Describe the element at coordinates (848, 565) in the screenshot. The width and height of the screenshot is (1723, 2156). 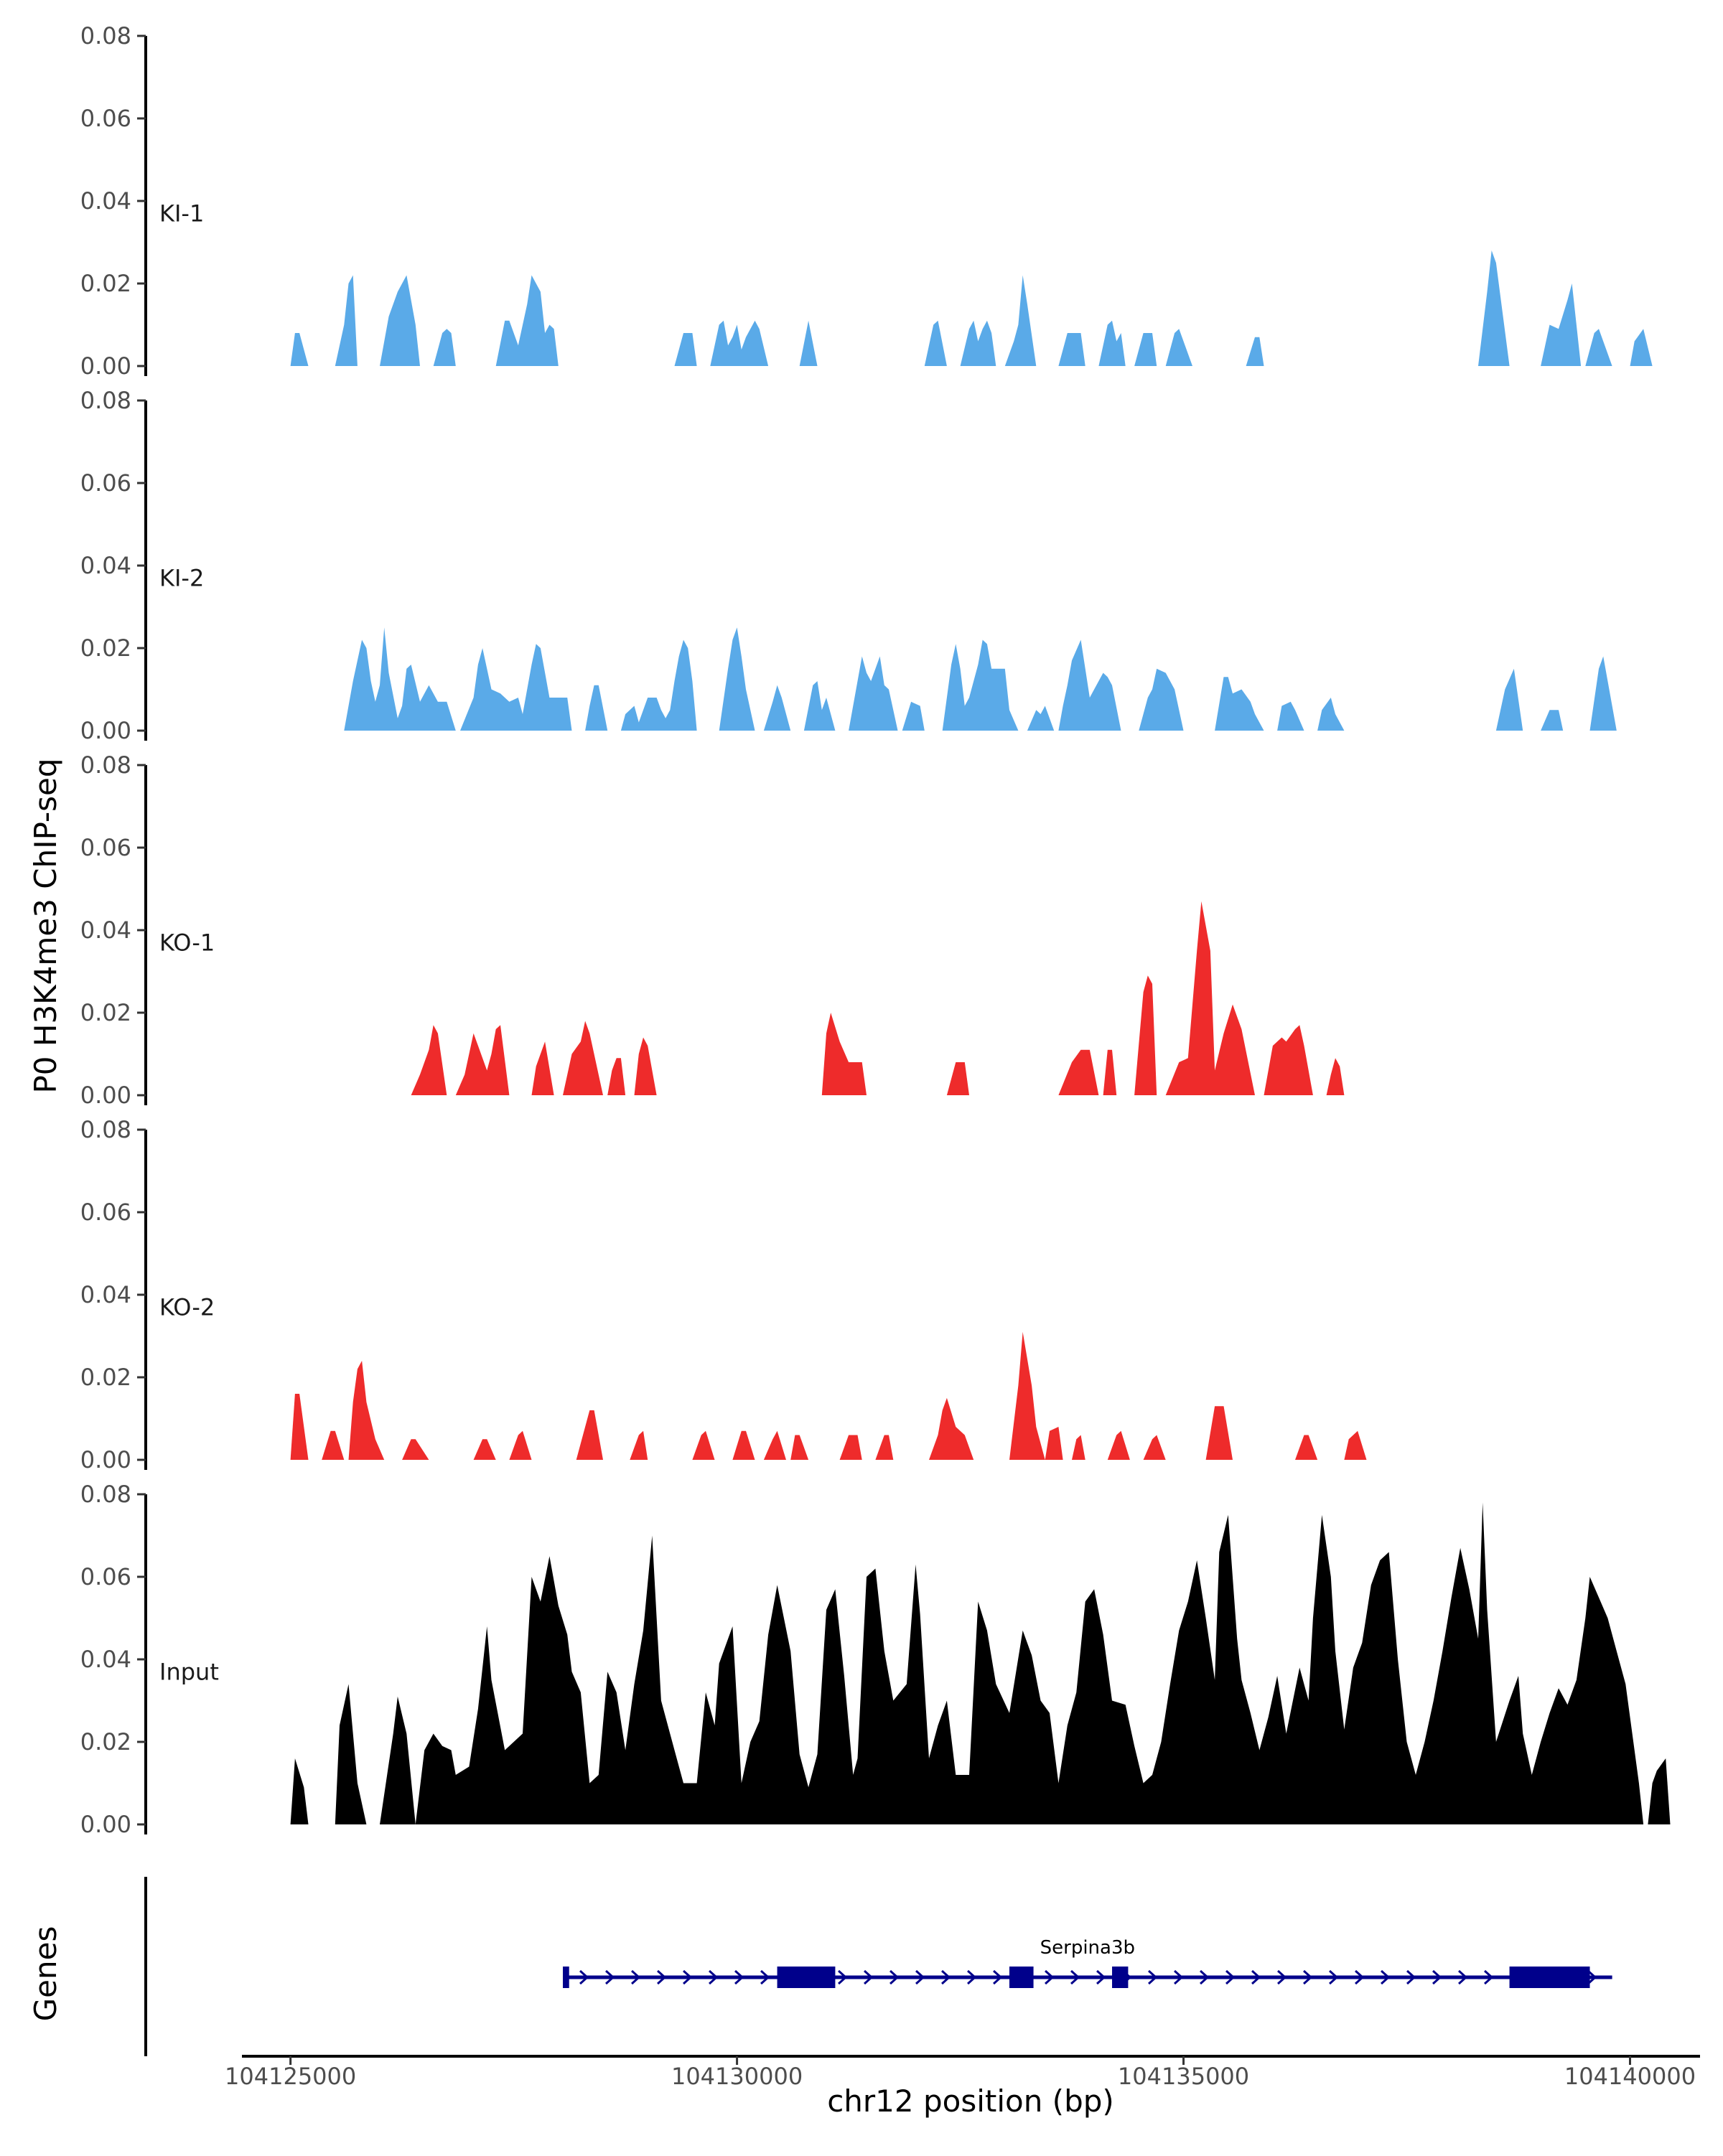
I see `track-ki-2: 0.00 0.02 0.04 0.06 0.08 KI-2` at that location.